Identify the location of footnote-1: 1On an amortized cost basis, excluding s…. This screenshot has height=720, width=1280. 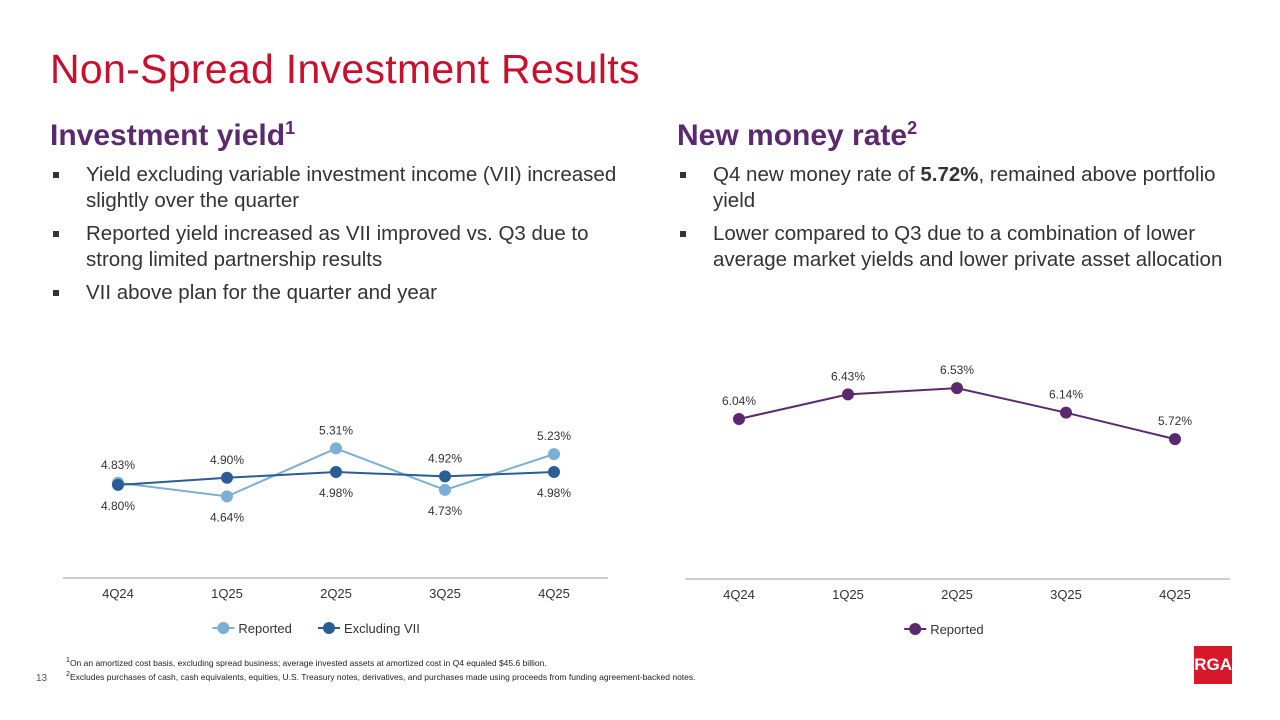
(306, 662).